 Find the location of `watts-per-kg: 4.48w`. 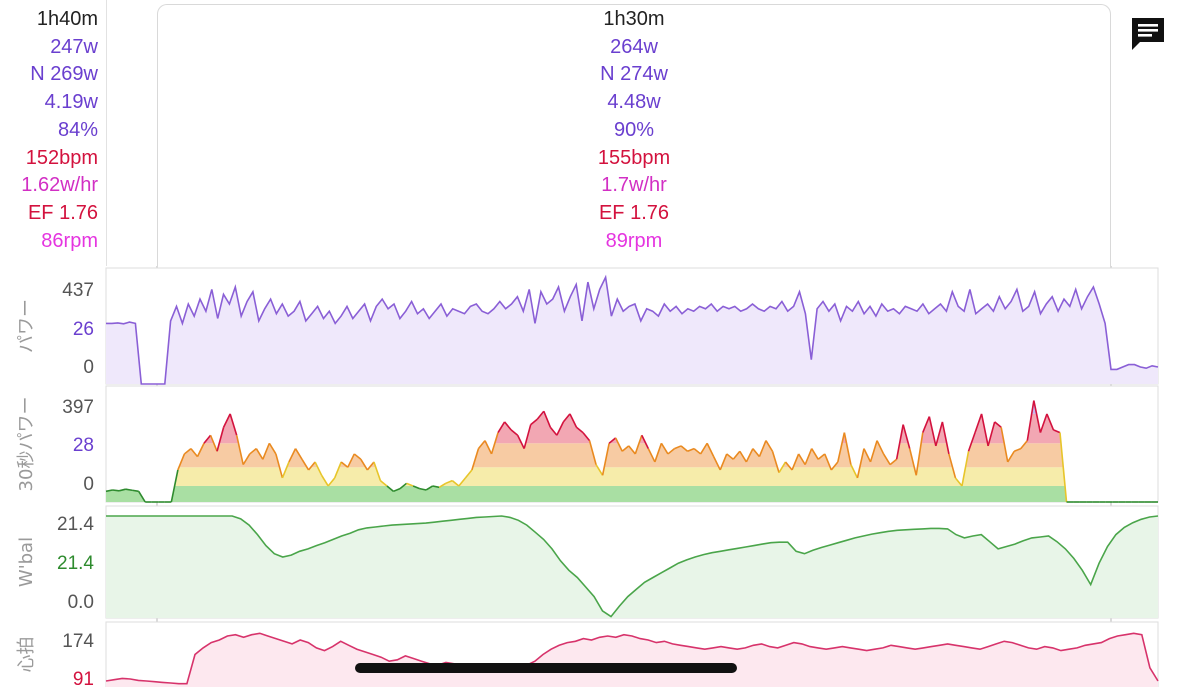

watts-per-kg: 4.48w is located at coordinates (634, 102).